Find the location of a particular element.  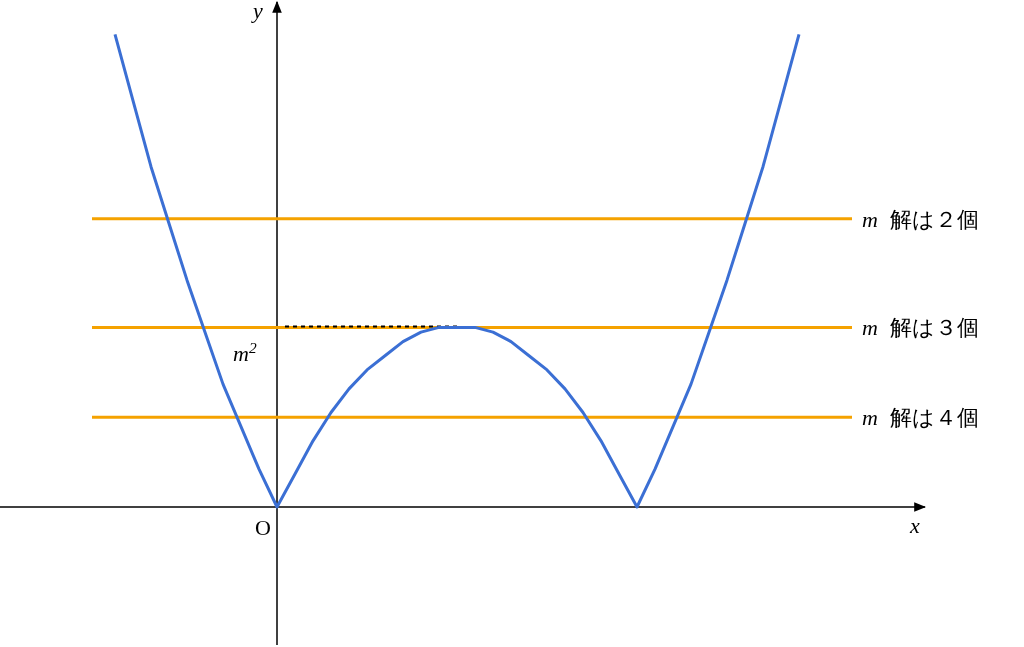

ref-line-label: m 解は３個 is located at coordinates (920, 328).